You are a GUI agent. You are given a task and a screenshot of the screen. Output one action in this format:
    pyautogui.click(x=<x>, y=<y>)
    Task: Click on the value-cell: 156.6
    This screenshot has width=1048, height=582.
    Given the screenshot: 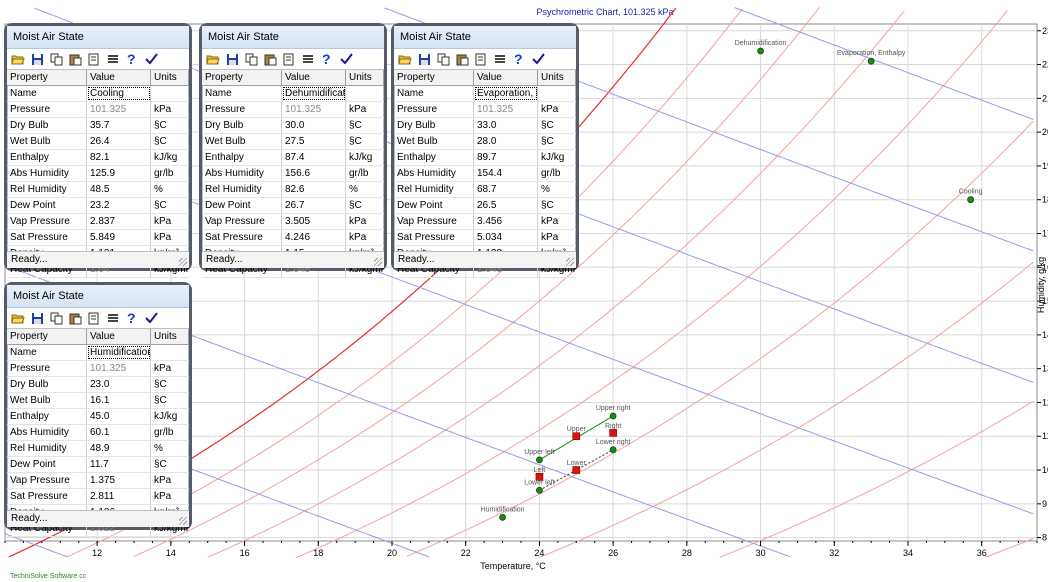 What is the action you would take?
    pyautogui.click(x=314, y=173)
    